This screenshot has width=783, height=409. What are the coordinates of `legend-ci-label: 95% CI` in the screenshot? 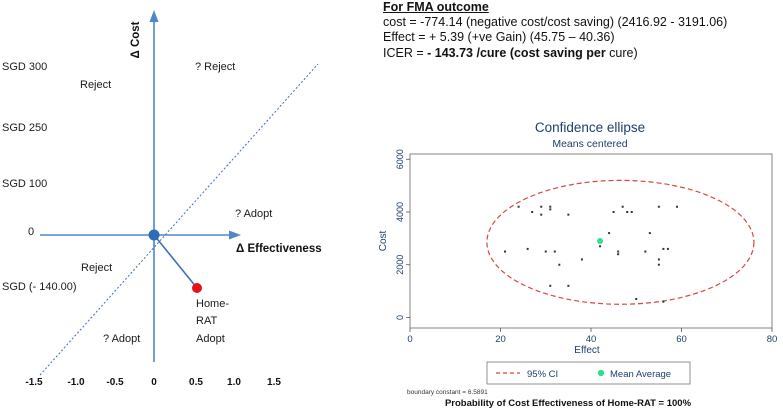 It's located at (542, 374).